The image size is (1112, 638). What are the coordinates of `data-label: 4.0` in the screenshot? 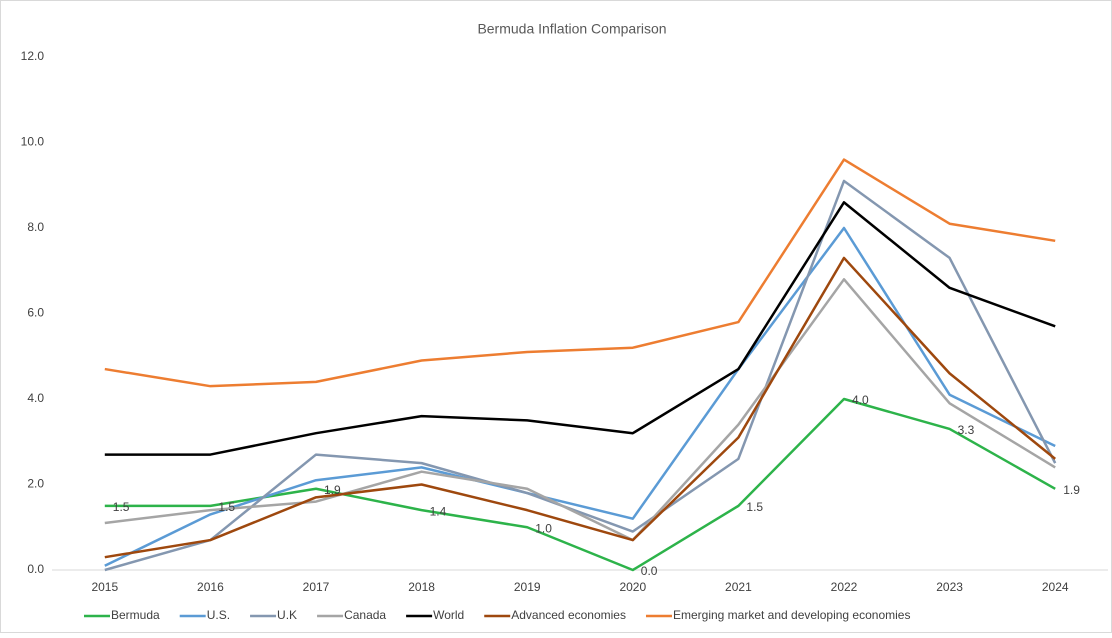 It's located at (860, 400).